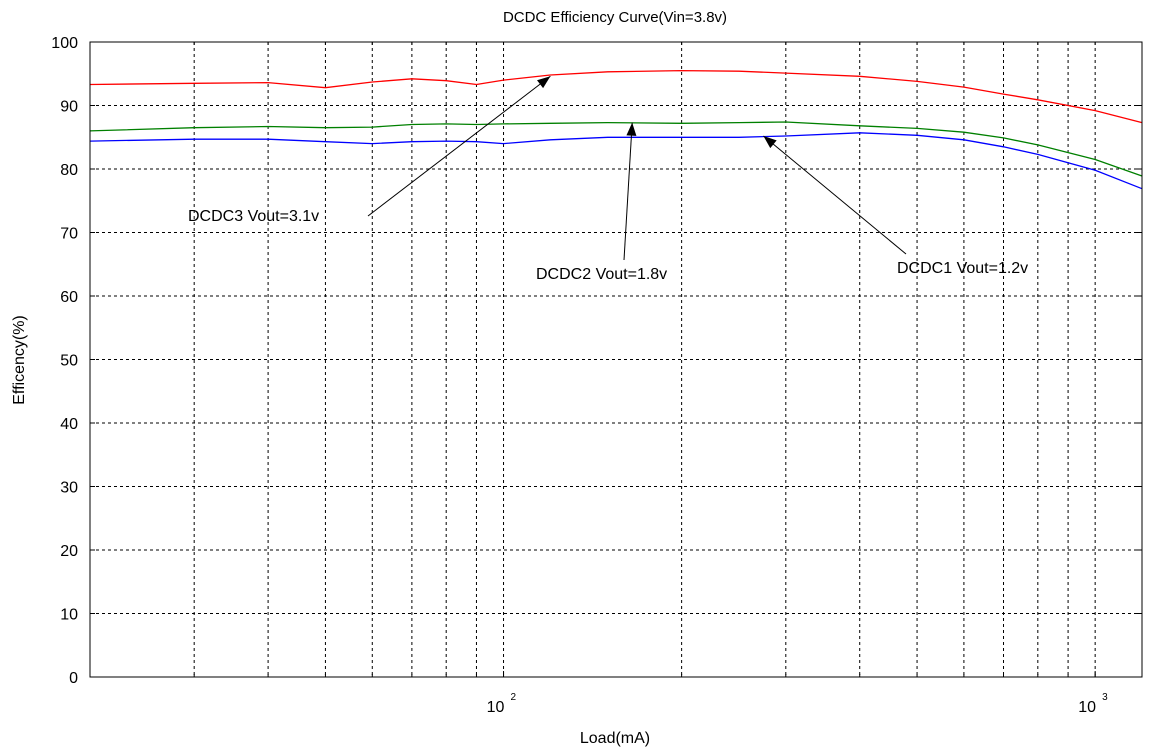  What do you see at coordinates (64, 43) in the screenshot?
I see `y-tick-label: 100` at bounding box center [64, 43].